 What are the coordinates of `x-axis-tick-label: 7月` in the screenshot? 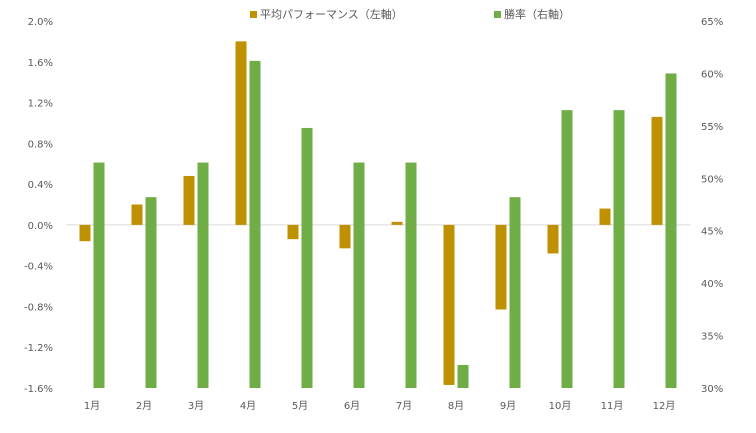 It's located at (404, 406).